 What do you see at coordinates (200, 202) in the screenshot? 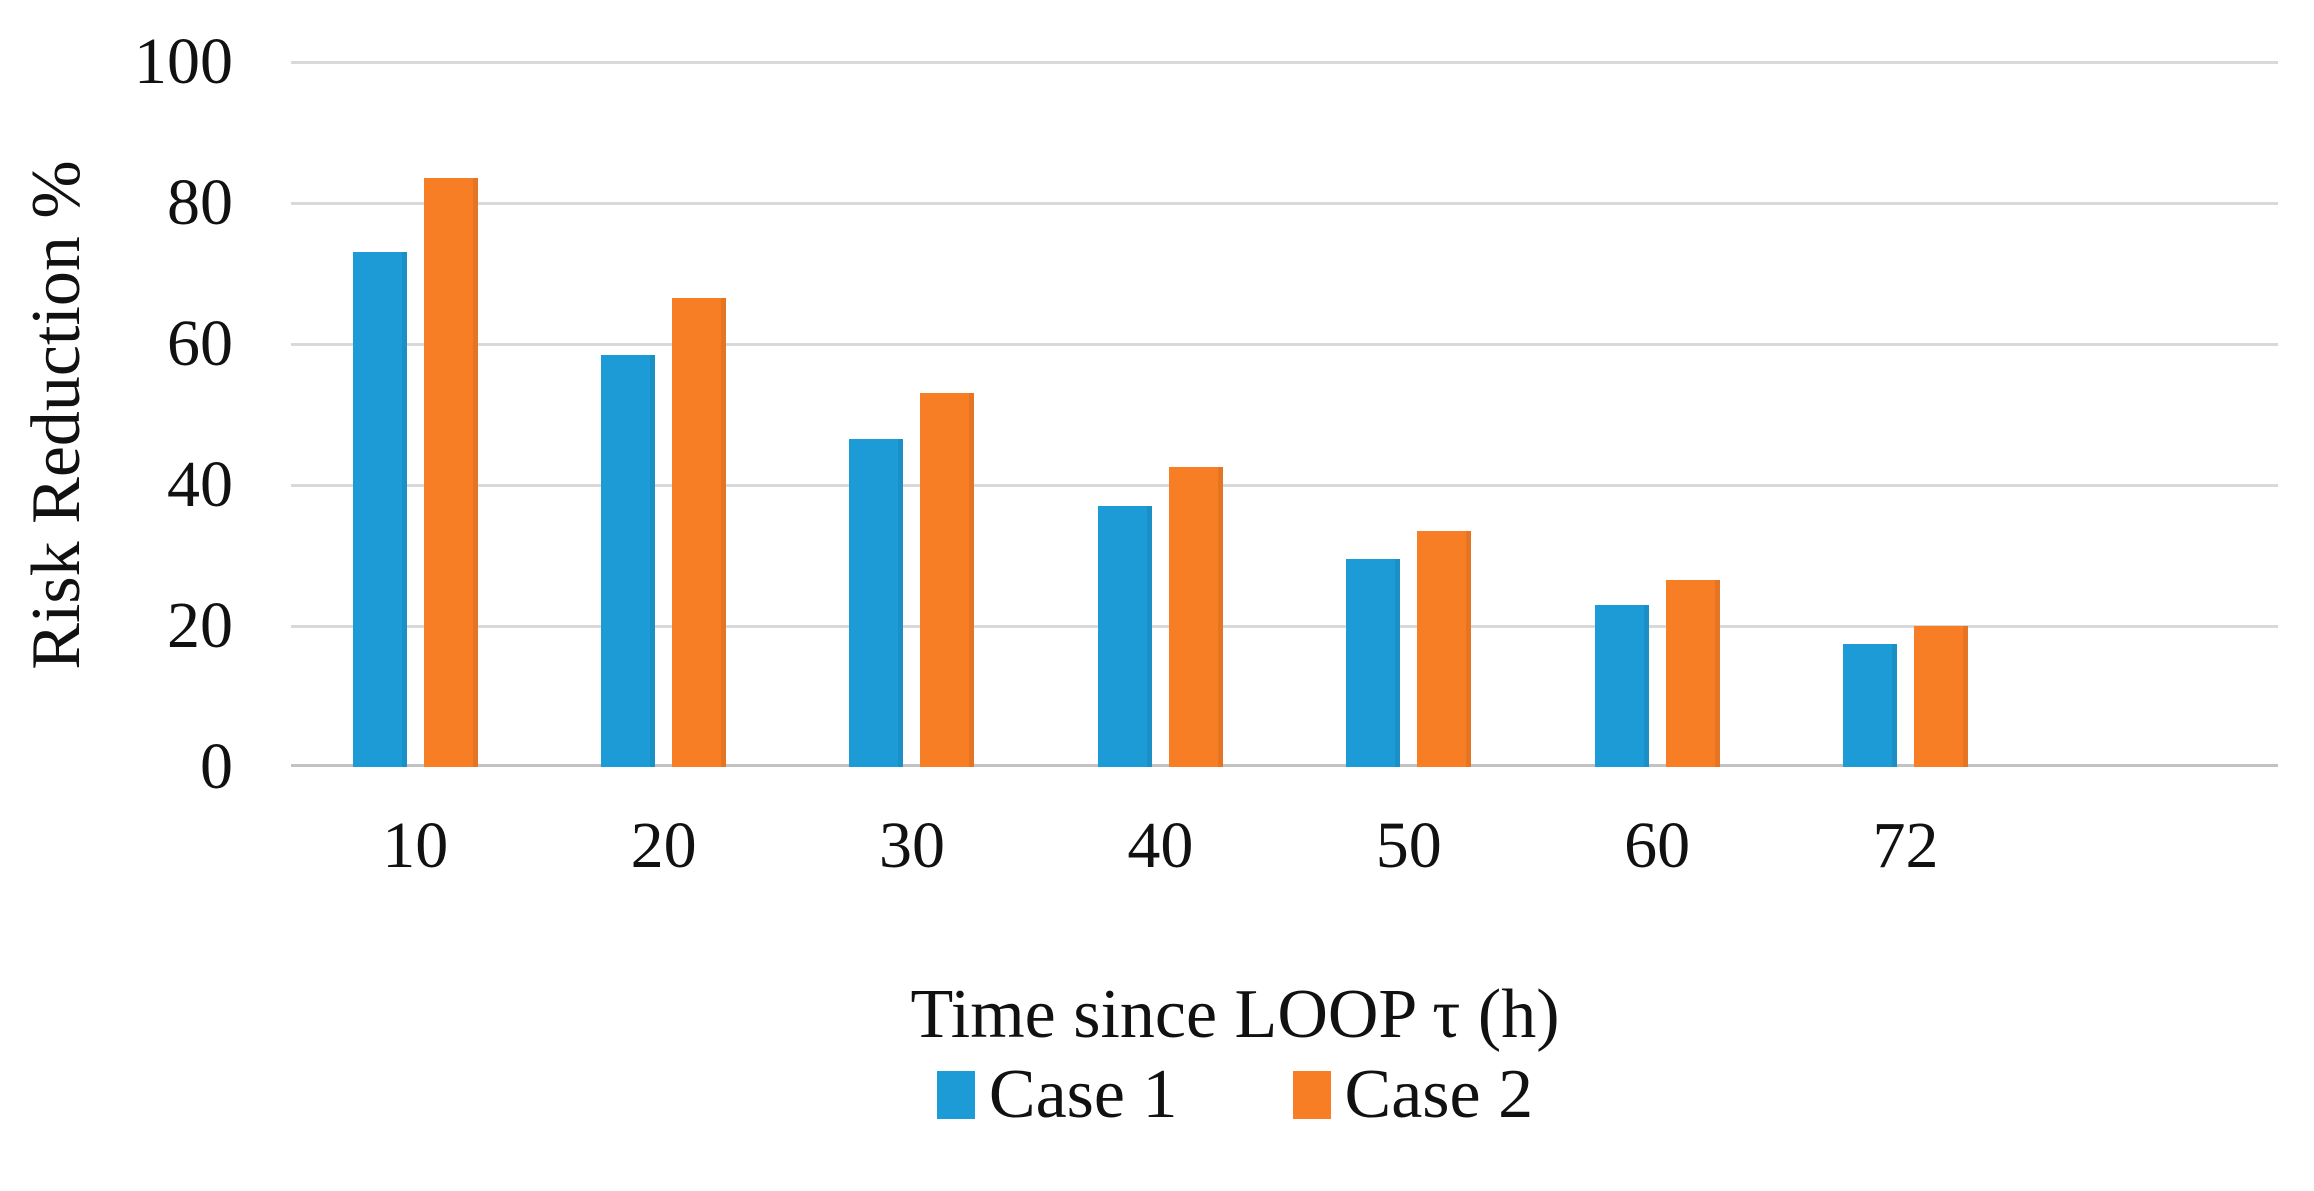
I see `y-tick-label-80: 80` at bounding box center [200, 202].